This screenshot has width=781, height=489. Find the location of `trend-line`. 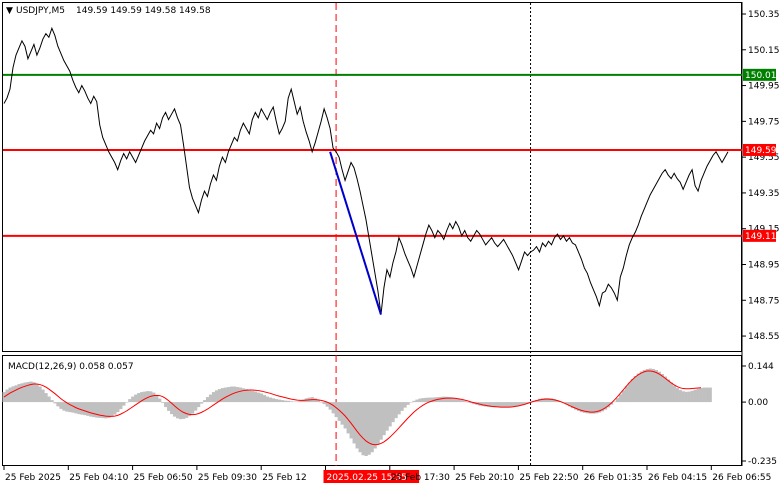

trend-line is located at coordinates (355, 233).